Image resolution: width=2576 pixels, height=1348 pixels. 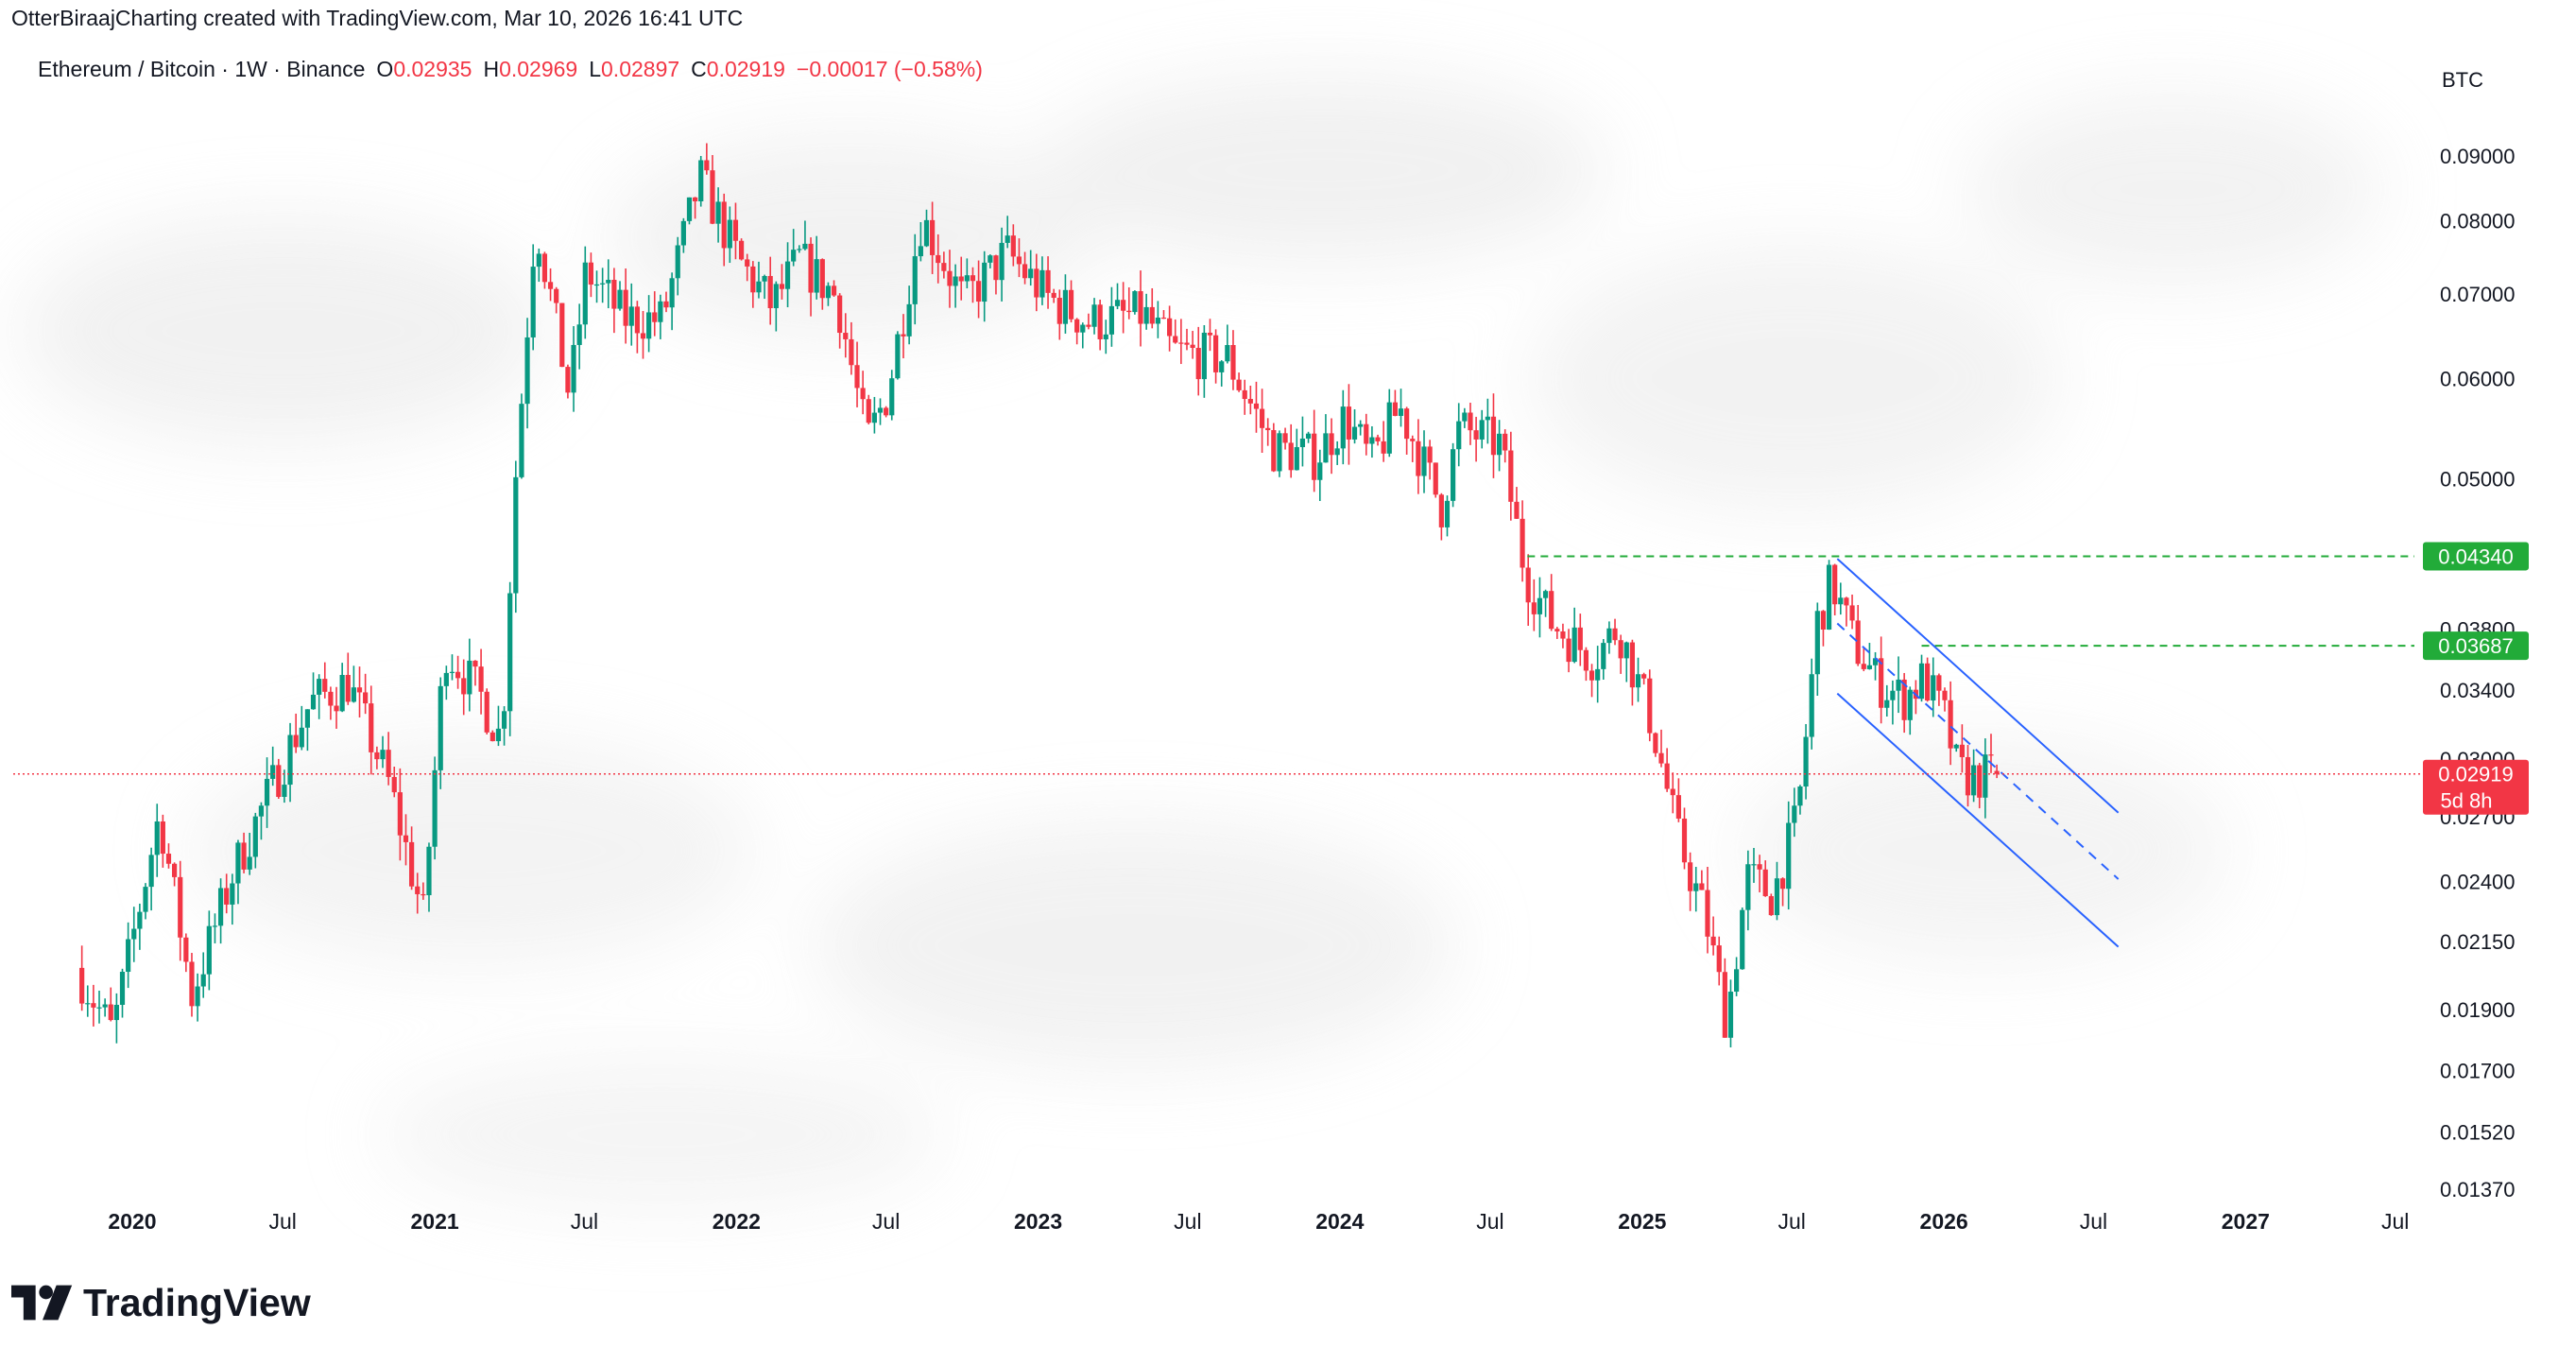 I want to click on symbol-name: Ethereum / Bitcoin · 1W · Binance, so click(x=202, y=69).